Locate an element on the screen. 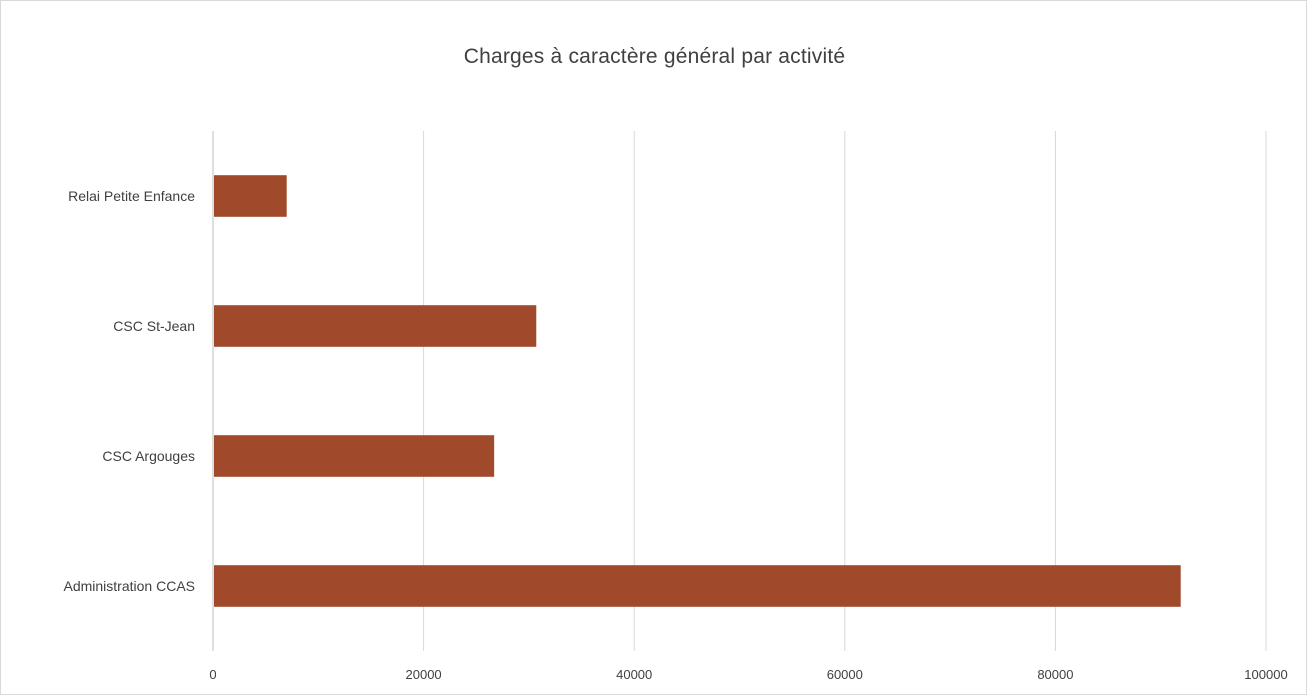 The image size is (1307, 696). category-label-3: Administration CCAS is located at coordinates (130, 586).